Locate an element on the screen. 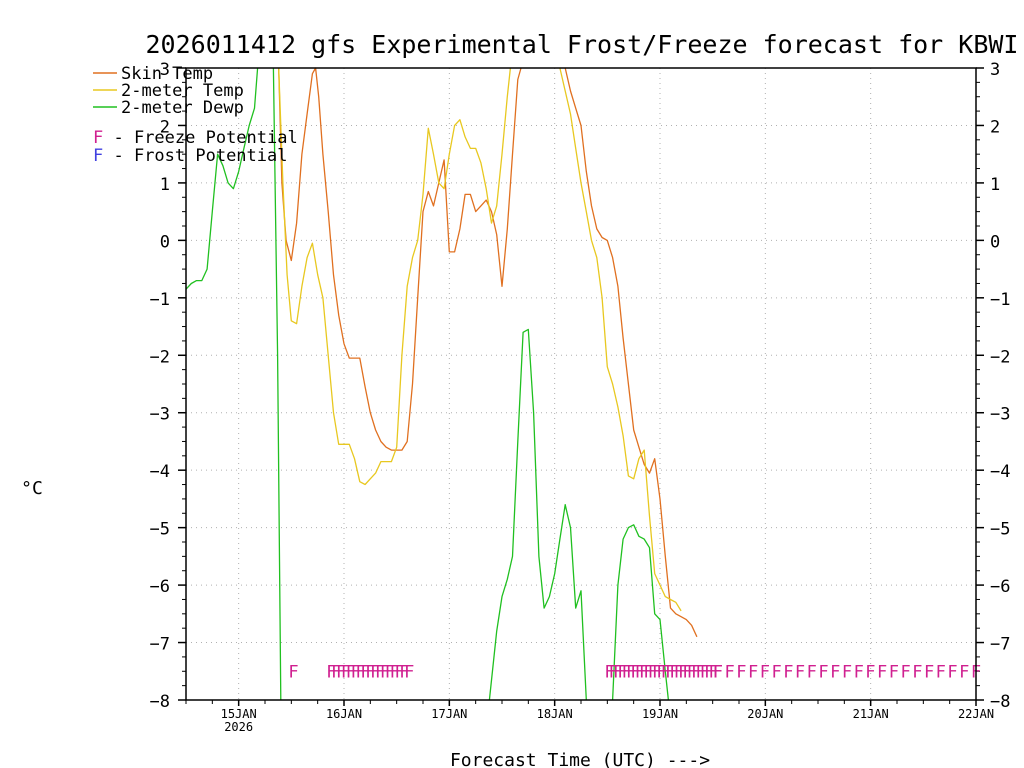 Image resolution: width=1024 pixels, height=768 pixels. y-tick-label-left: −4 is located at coordinates (160, 472).